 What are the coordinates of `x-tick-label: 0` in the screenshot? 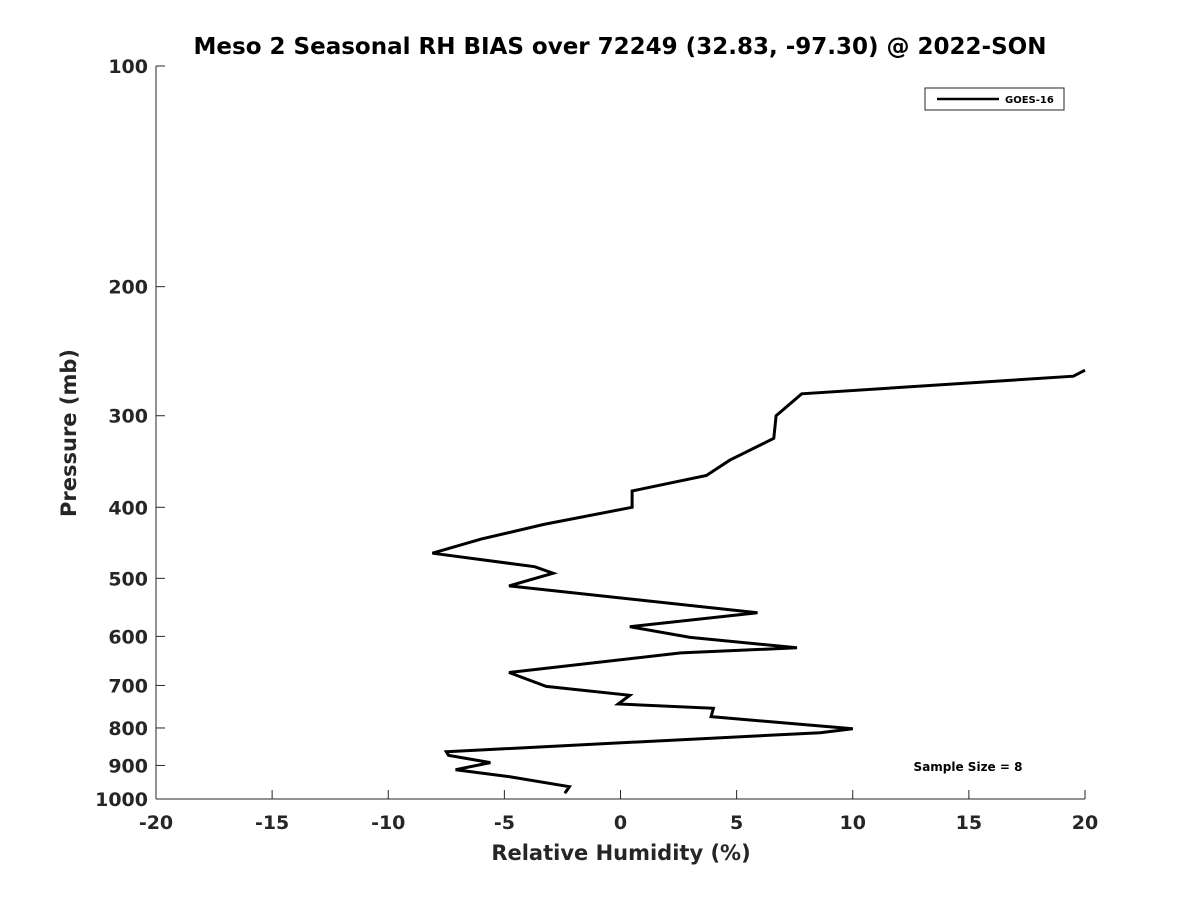 It's located at (620, 823).